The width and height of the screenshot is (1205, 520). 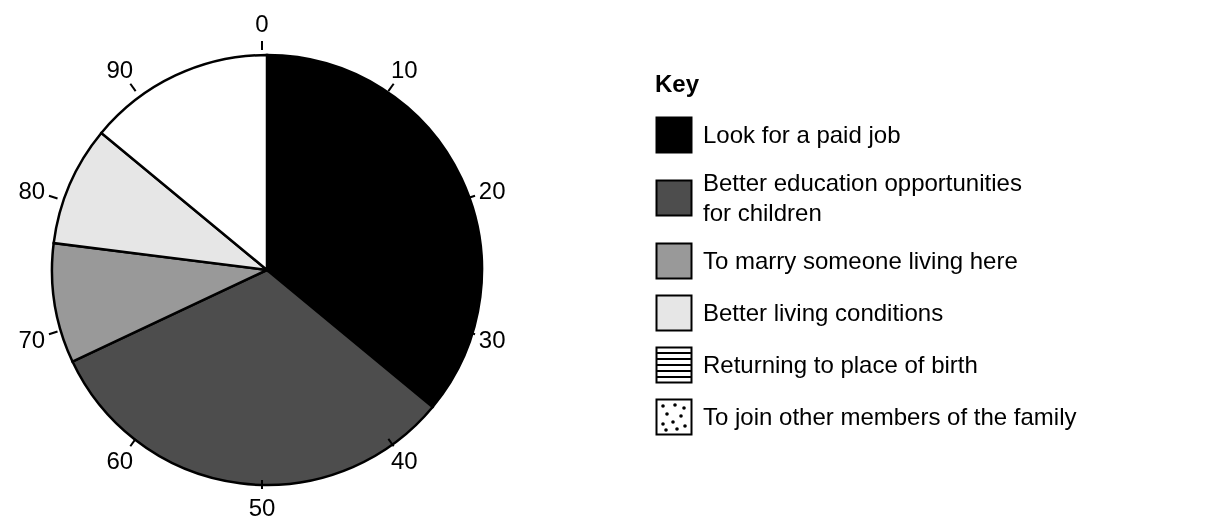 I want to click on text: 80, so click(x=32, y=190).